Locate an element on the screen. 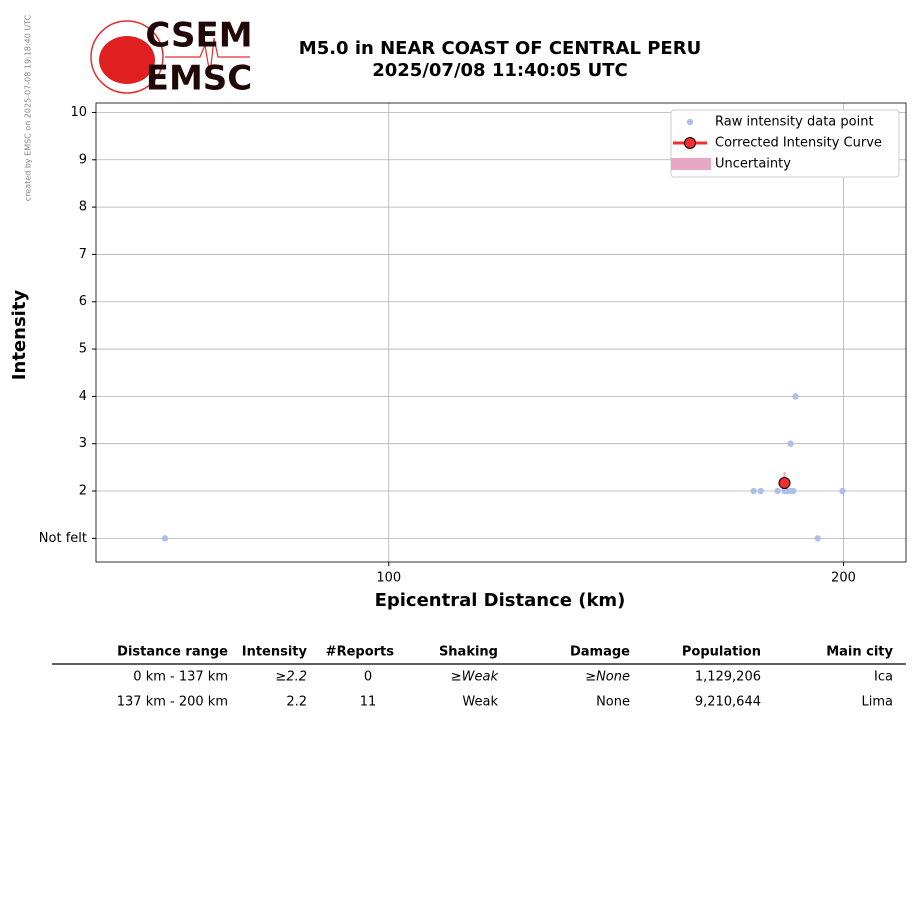  y-tick-label: 3 is located at coordinates (83, 443).